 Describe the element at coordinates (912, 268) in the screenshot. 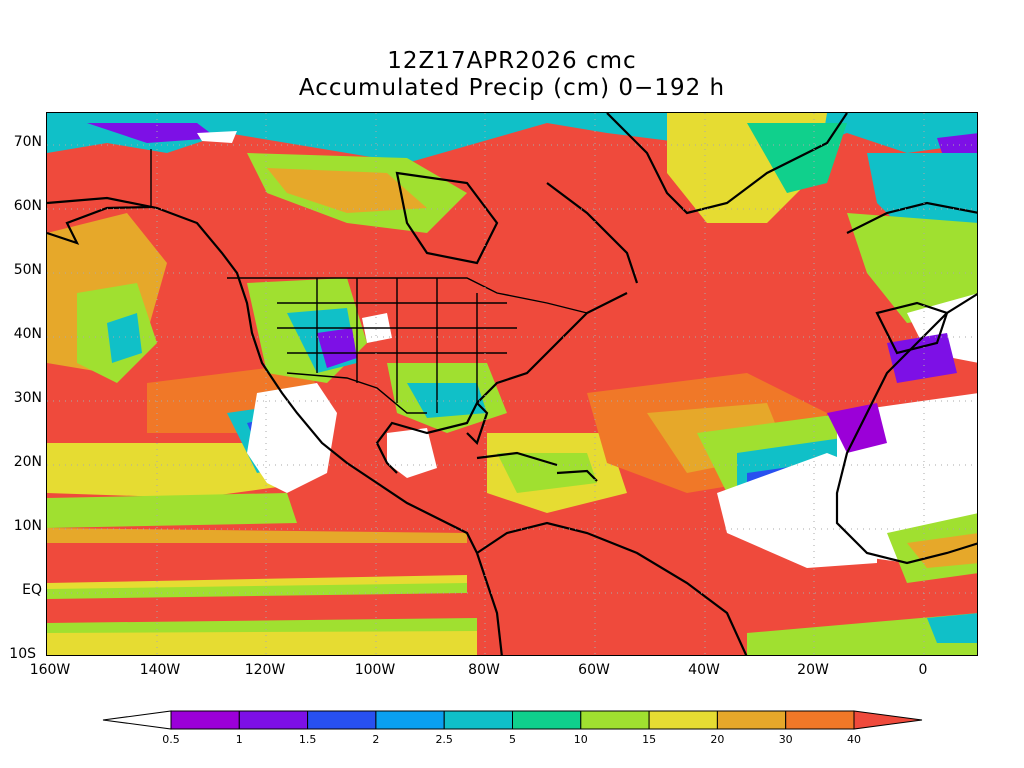

I see `europe-green` at that location.